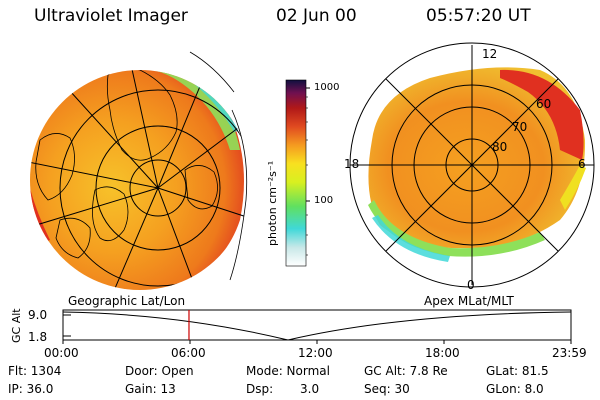 The height and width of the screenshot is (400, 600). What do you see at coordinates (315, 353) in the screenshot?
I see `timeline-tick-1200: 12:00` at bounding box center [315, 353].